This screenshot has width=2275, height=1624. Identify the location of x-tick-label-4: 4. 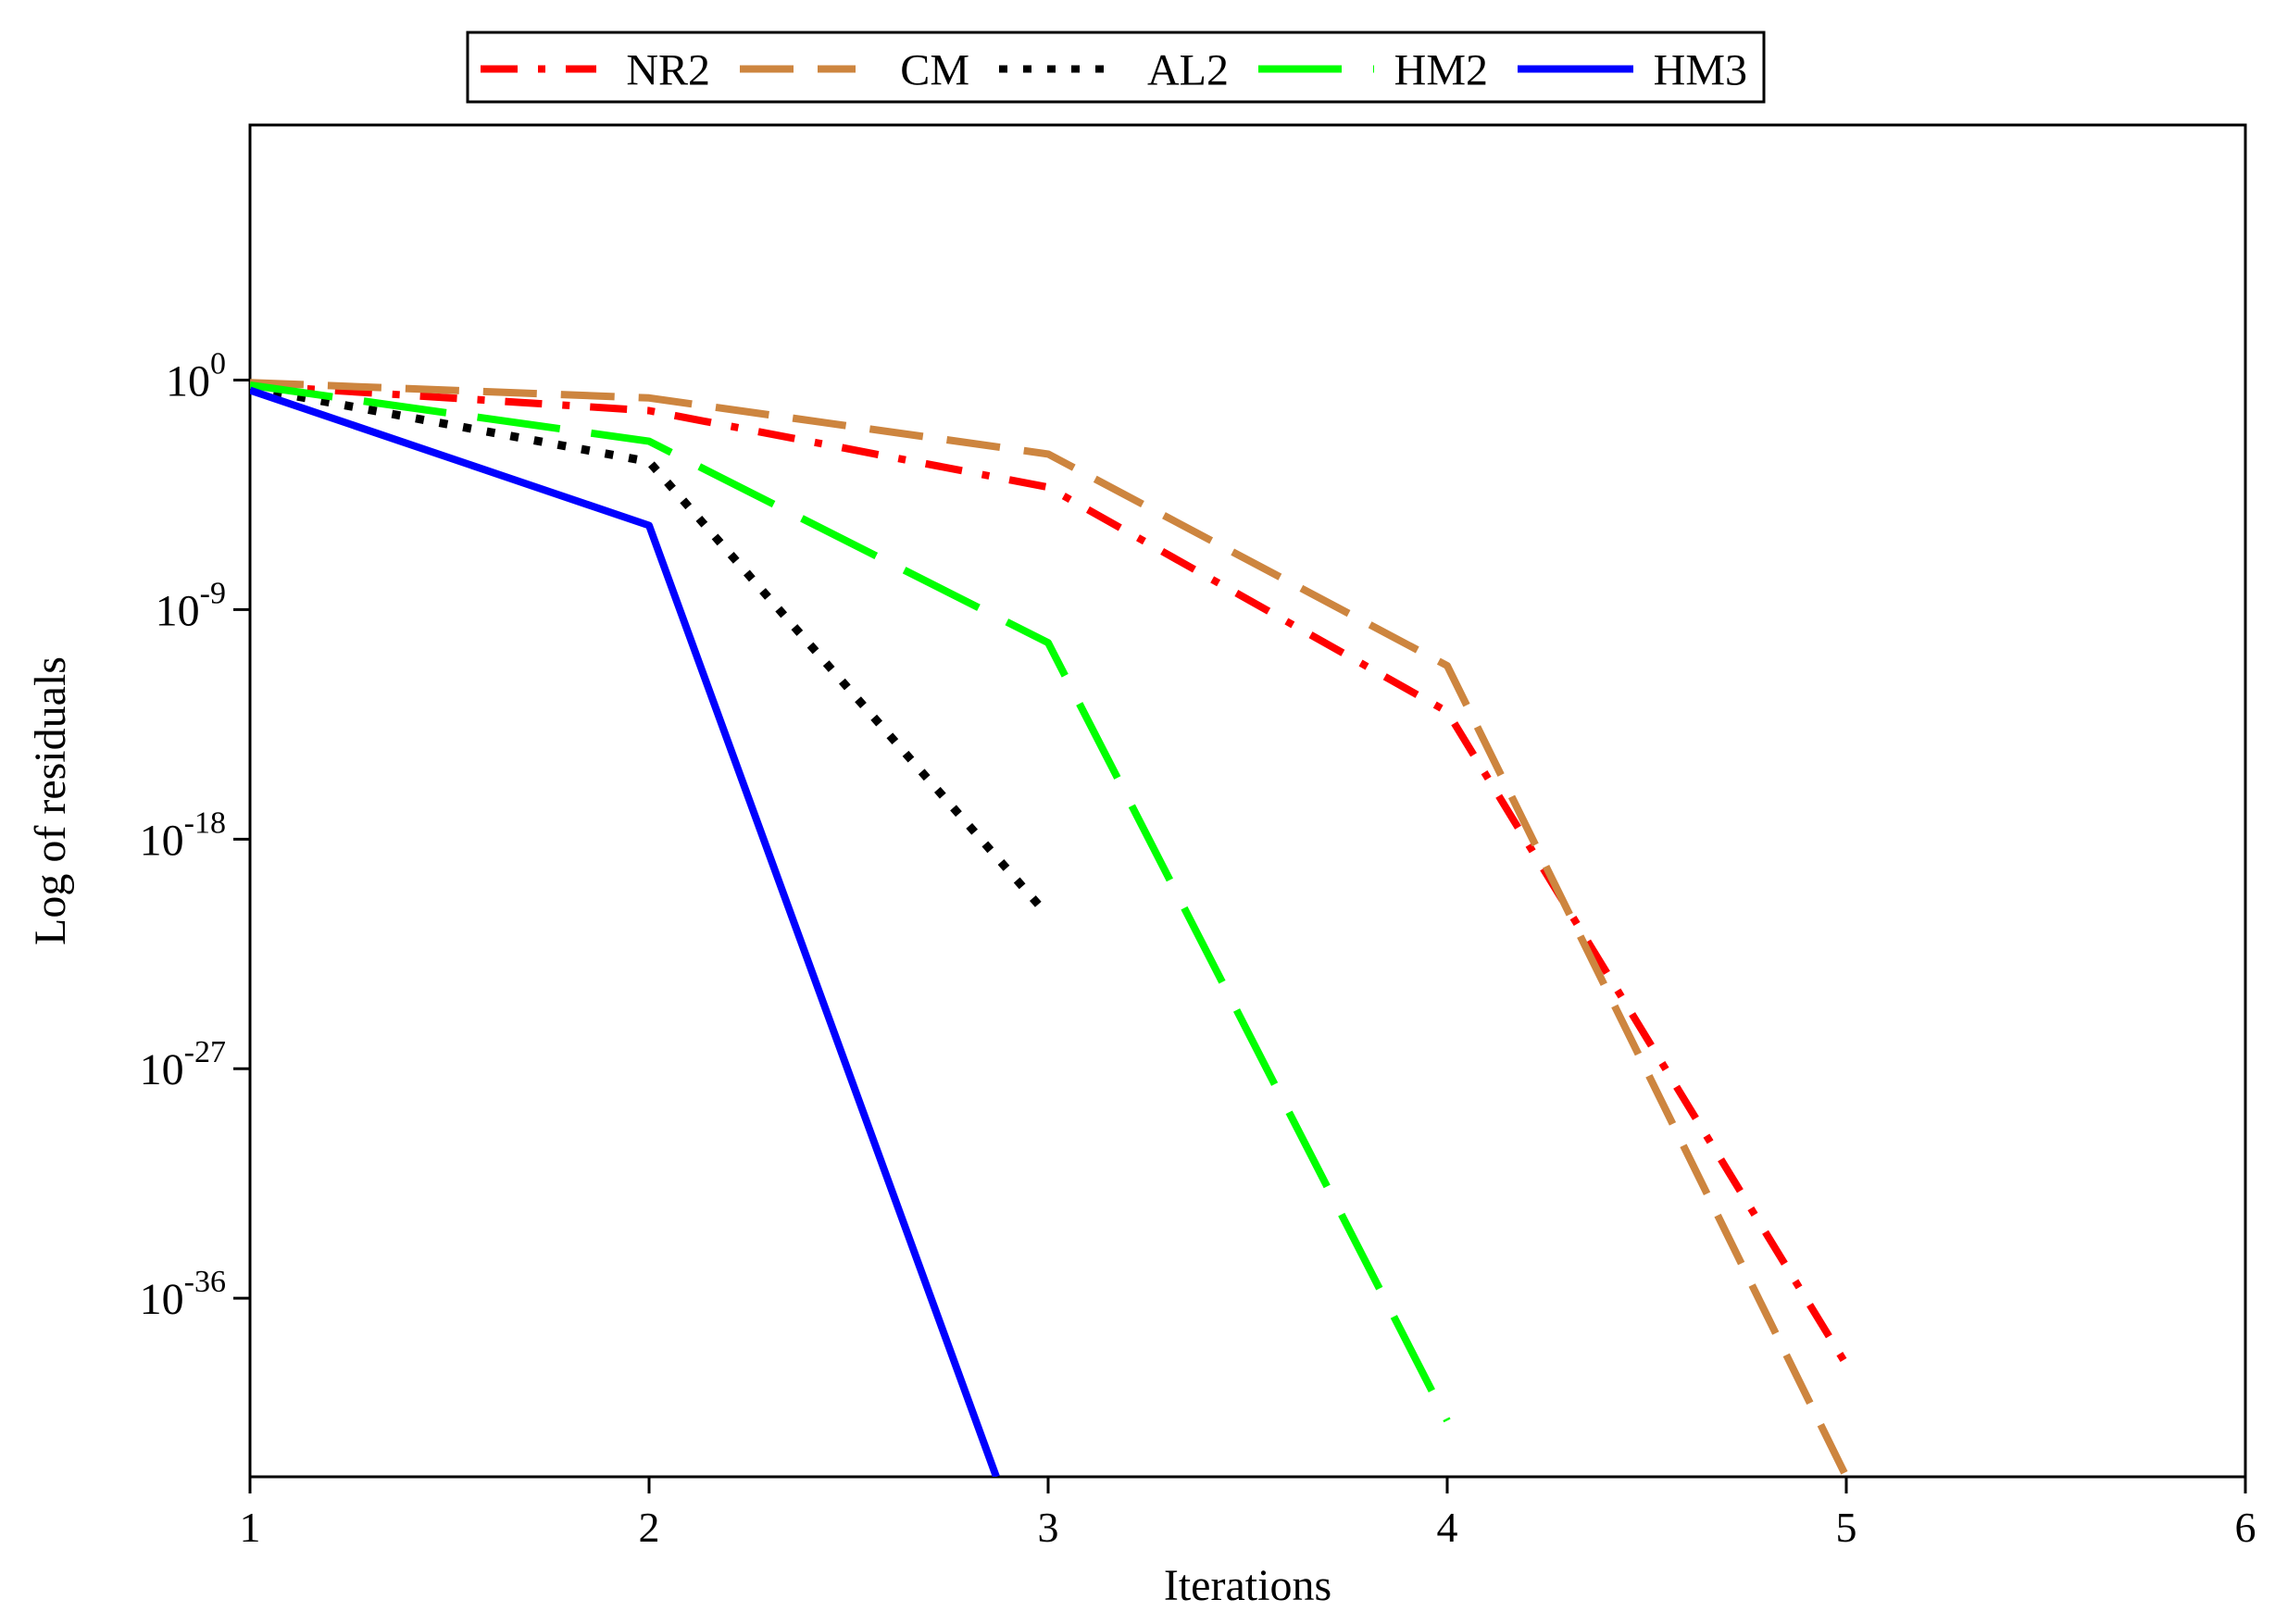
(1448, 1527).